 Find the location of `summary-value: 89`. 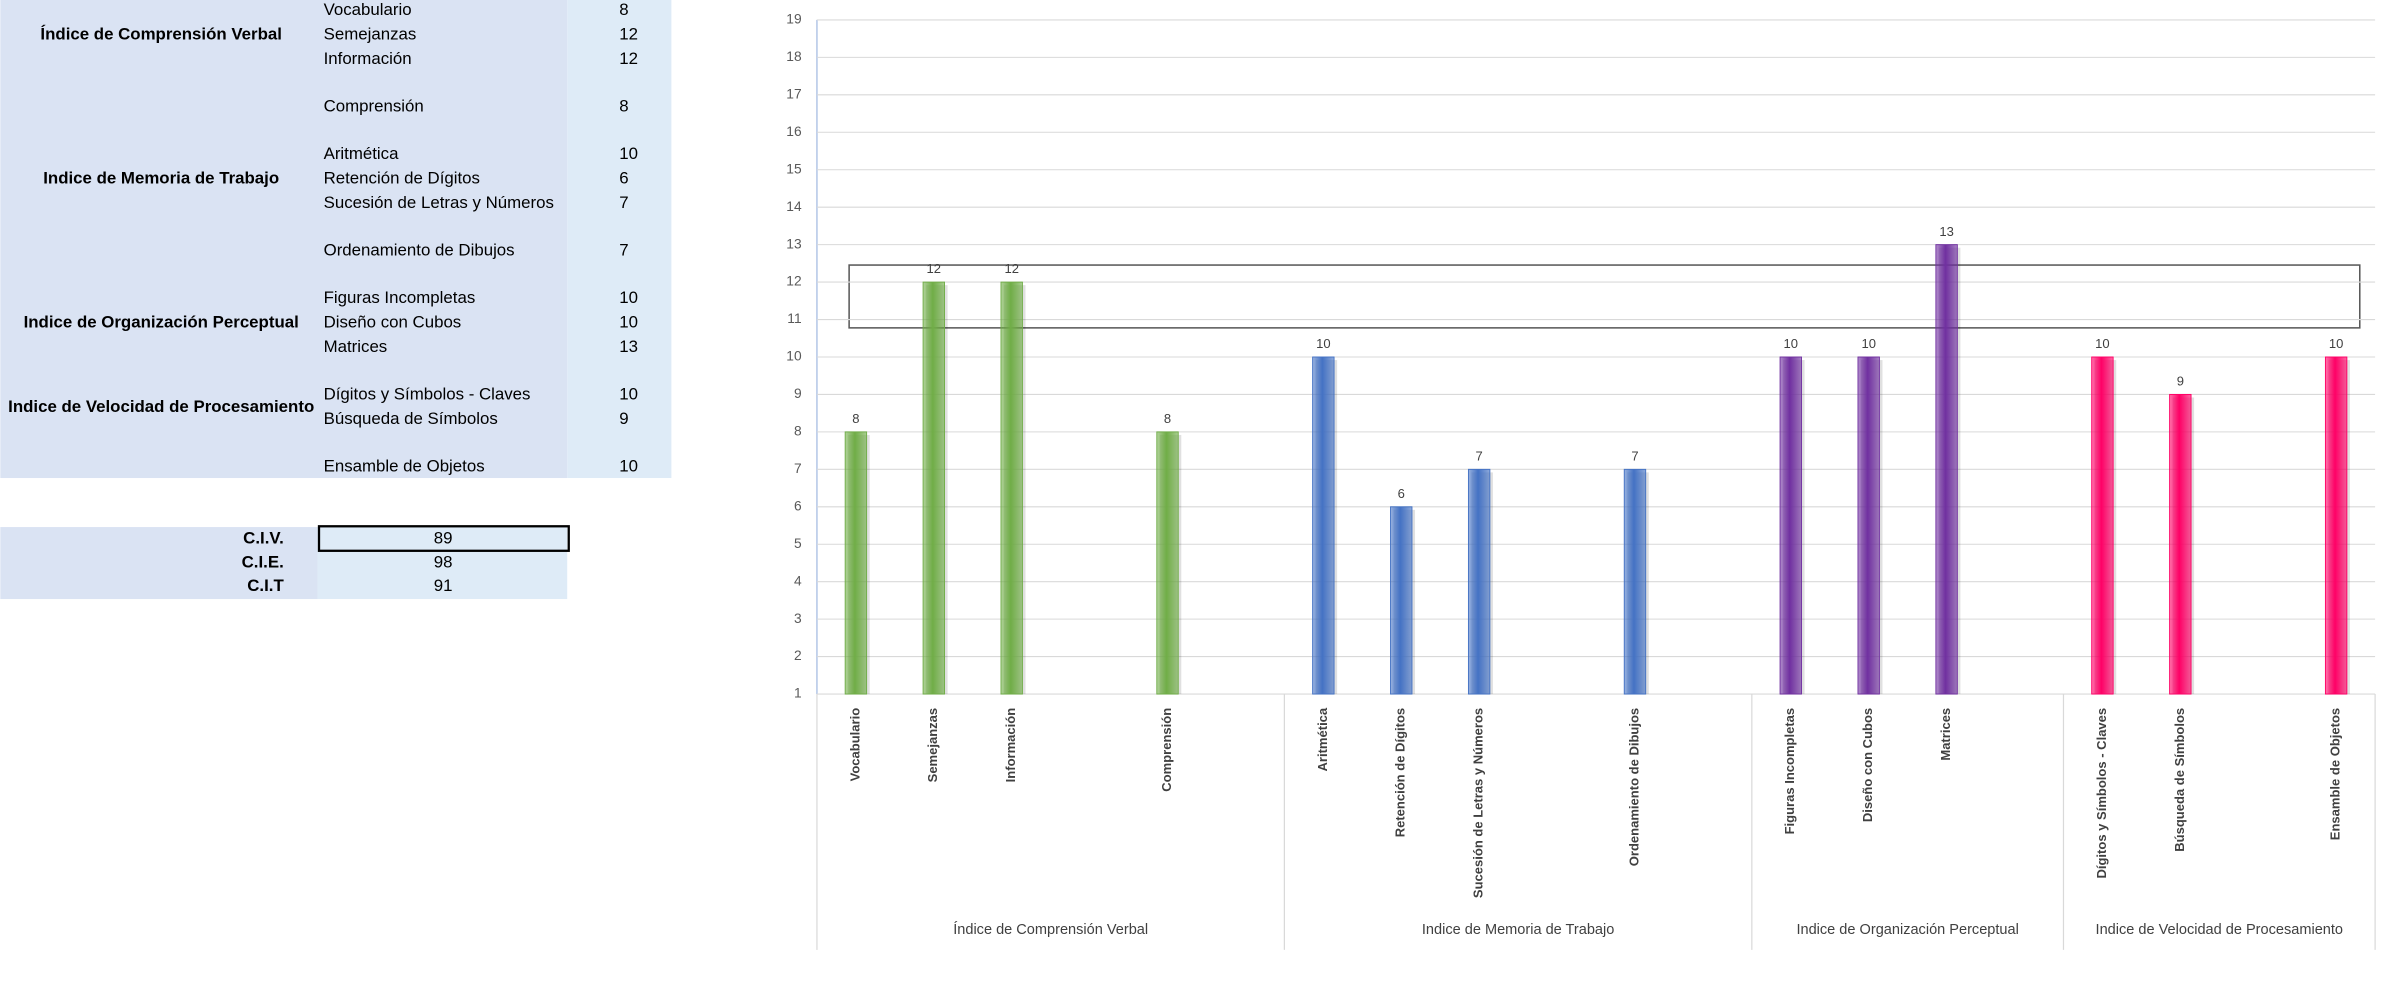

summary-value: 89 is located at coordinates (443, 538).